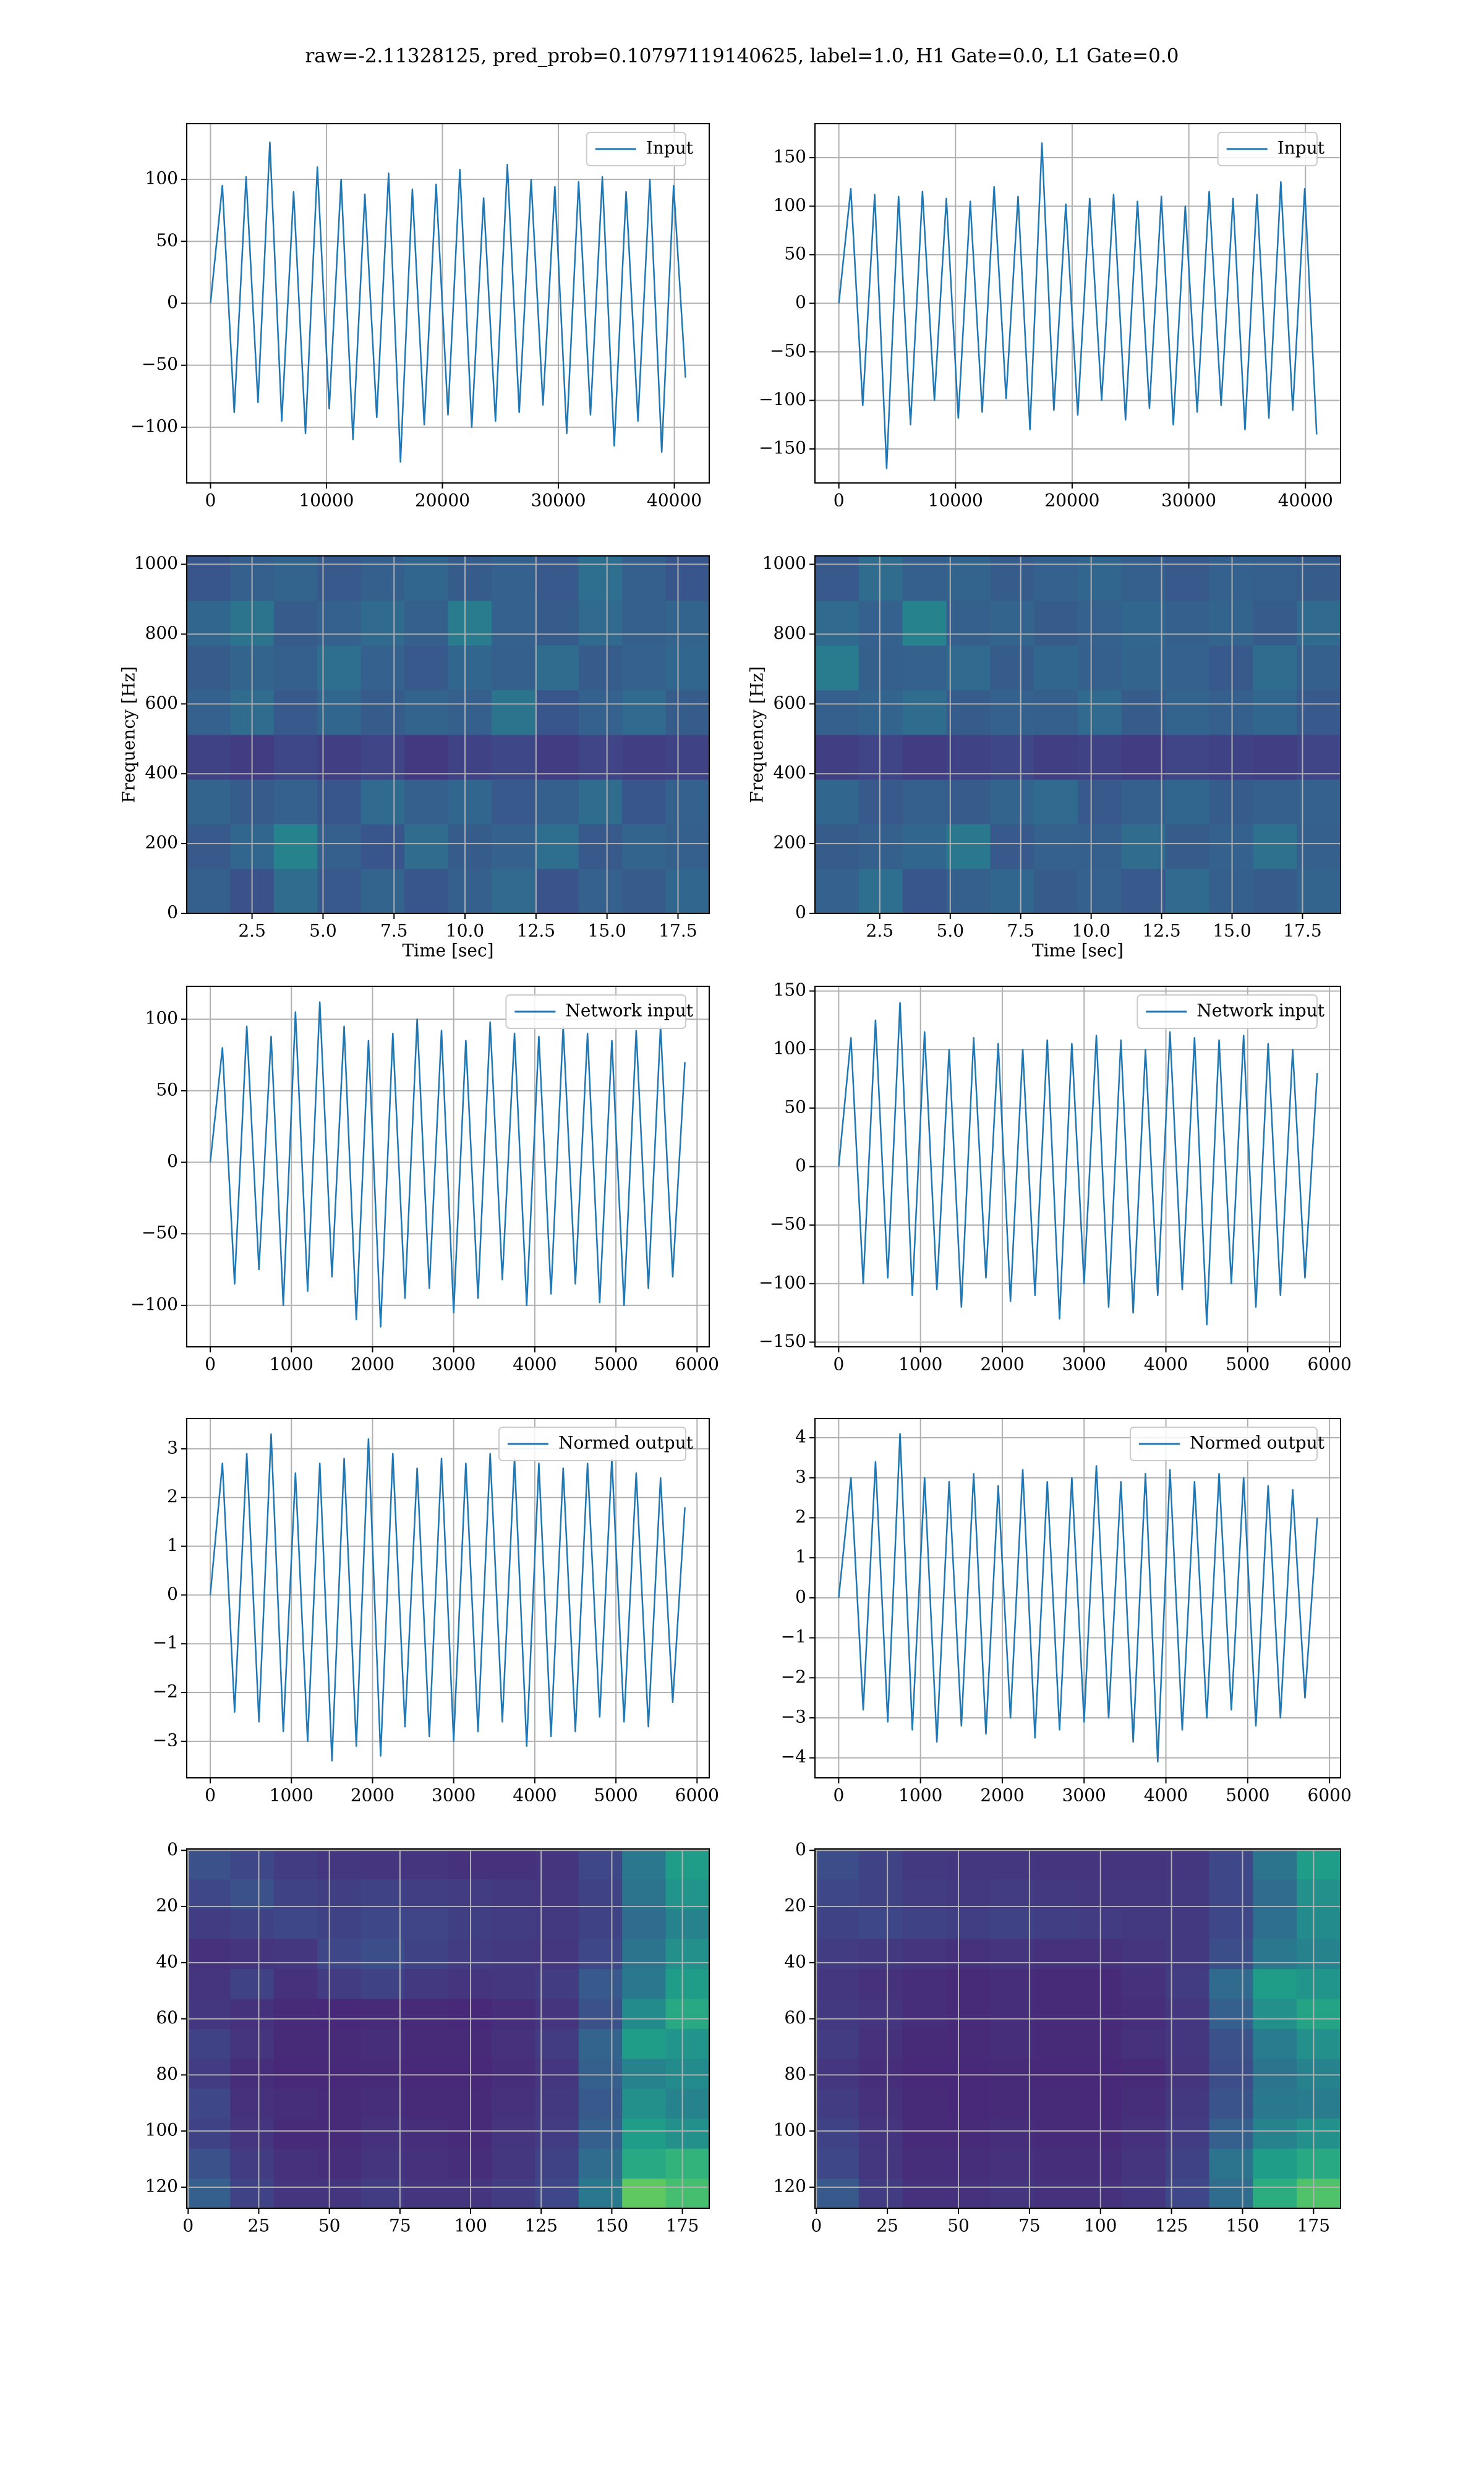 The height and width of the screenshot is (2476, 1484). What do you see at coordinates (291, 1364) in the screenshot?
I see `x-tick-label: 1000` at bounding box center [291, 1364].